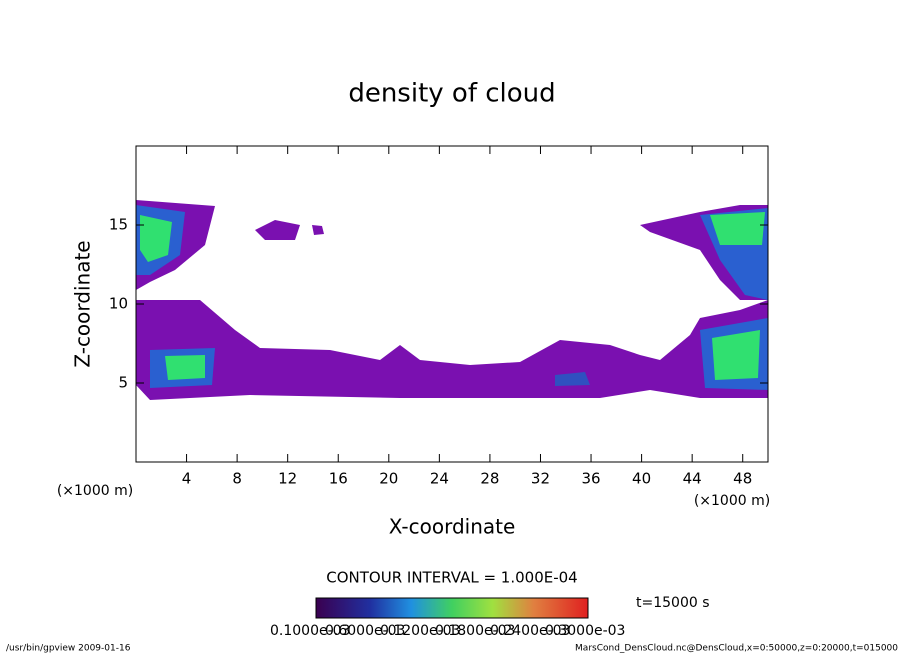 The height and width of the screenshot is (654, 904). I want to click on y-axis-label: Z-coordinate, so click(83, 303).